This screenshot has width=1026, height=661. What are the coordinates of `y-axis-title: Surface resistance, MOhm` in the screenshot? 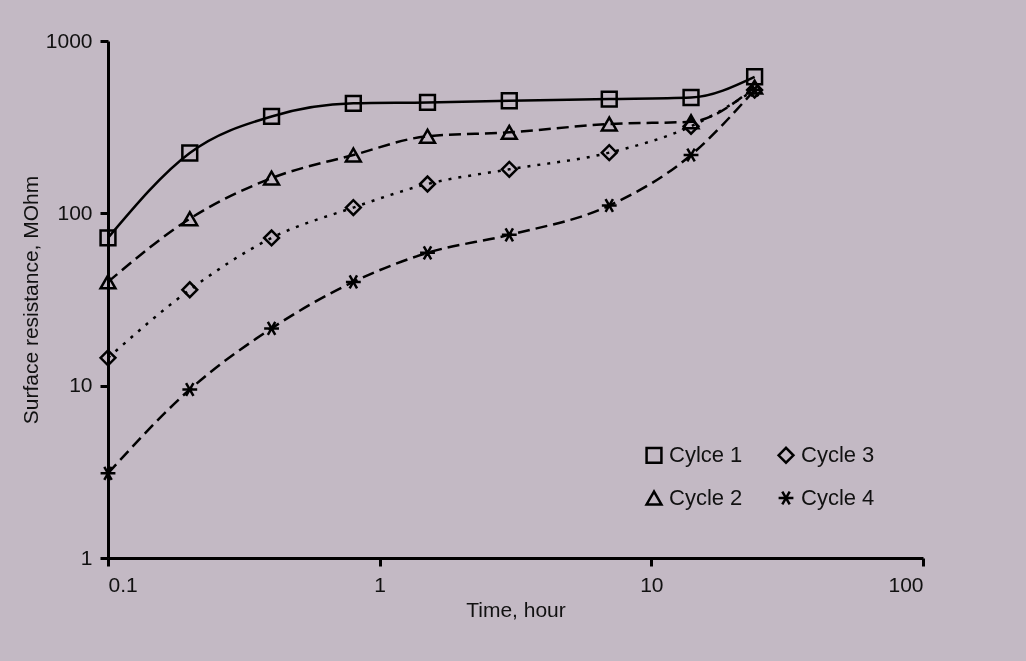 It's located at (30, 300).